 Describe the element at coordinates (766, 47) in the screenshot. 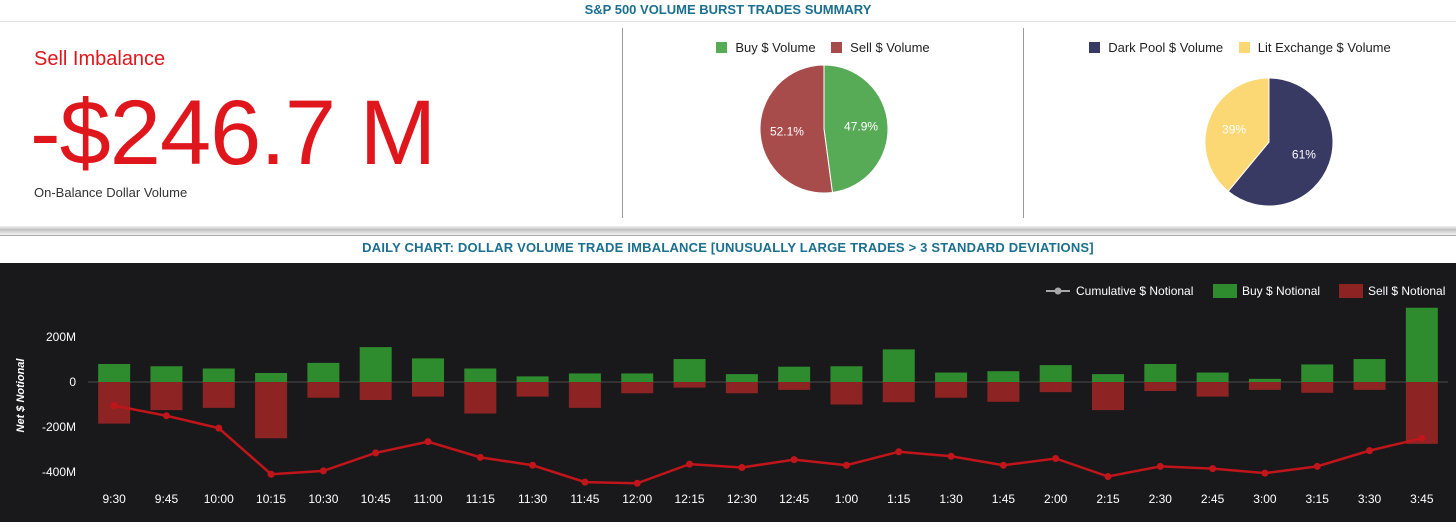

I see `legend-item-buy: Buy $ Volume` at that location.